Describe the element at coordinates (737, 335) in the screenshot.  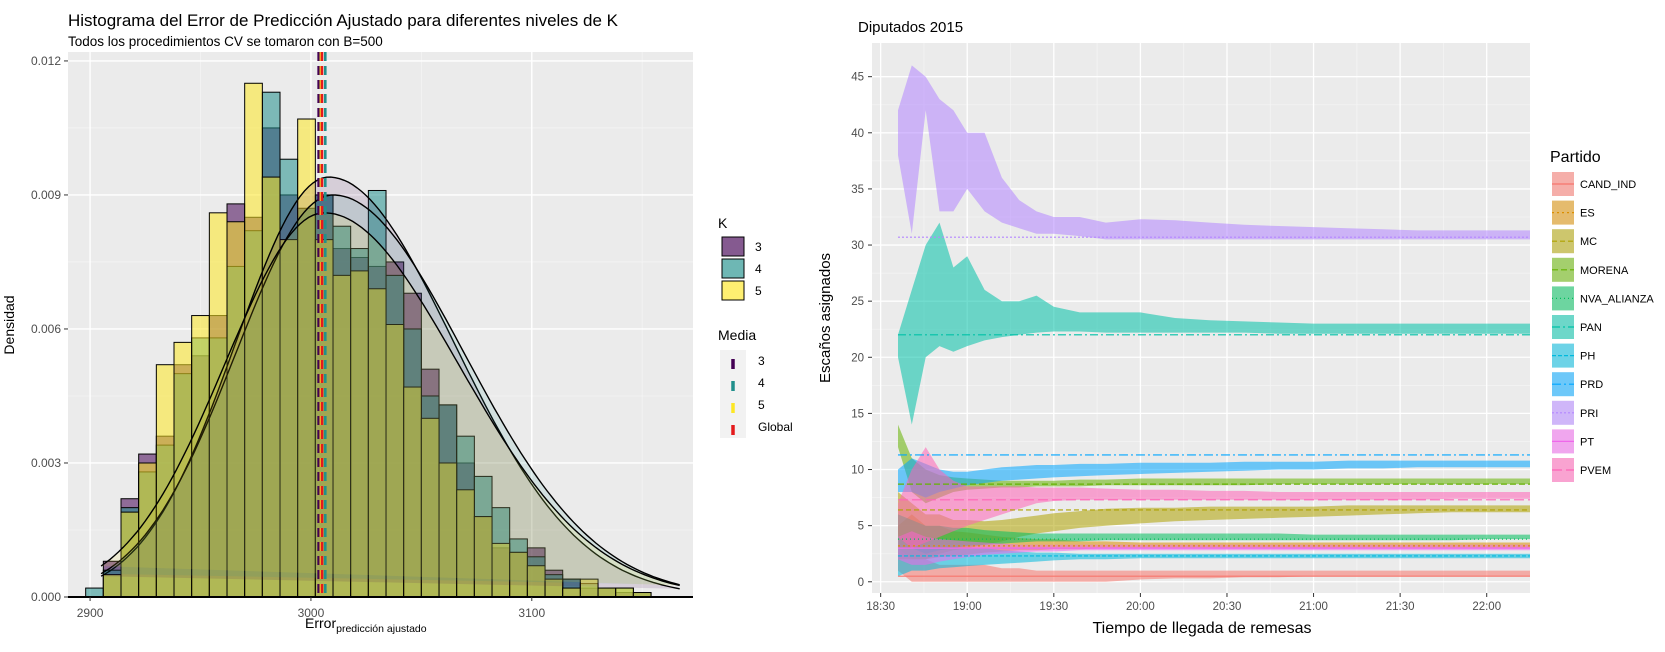
I see `legend-media-title: Media` at that location.